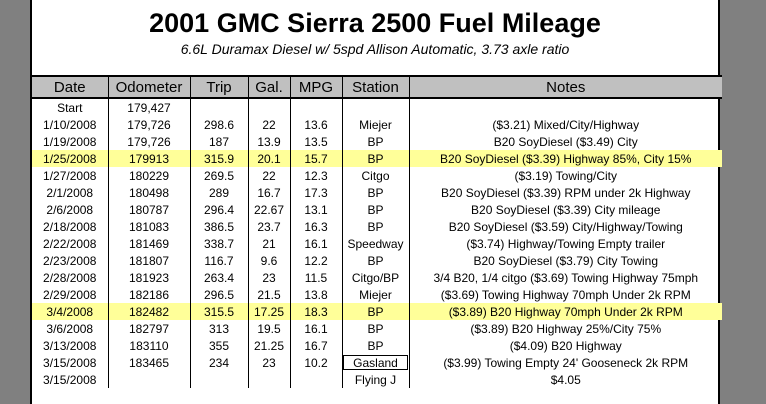 The height and width of the screenshot is (404, 766). What do you see at coordinates (315, 260) in the screenshot?
I see `cell-mpg: 12.2` at bounding box center [315, 260].